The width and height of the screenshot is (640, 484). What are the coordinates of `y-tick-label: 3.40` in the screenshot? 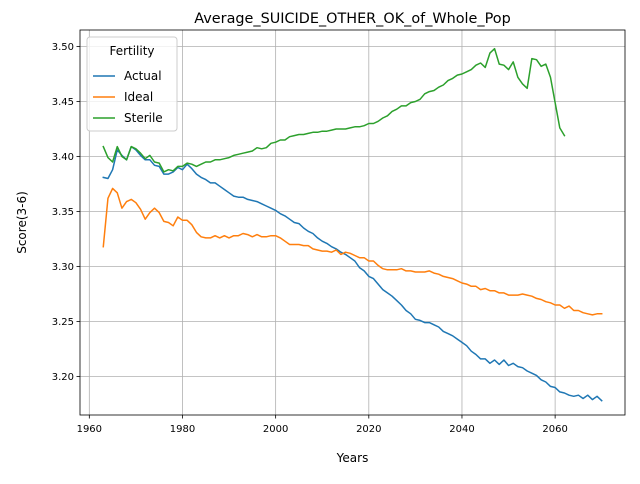 It's located at (63, 157).